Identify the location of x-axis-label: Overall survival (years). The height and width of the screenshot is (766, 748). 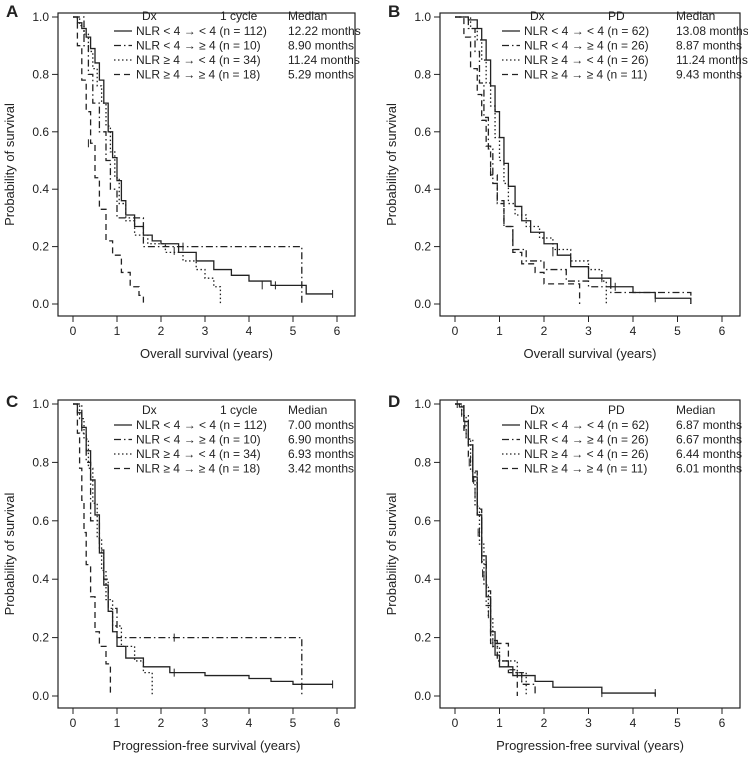
(206, 353).